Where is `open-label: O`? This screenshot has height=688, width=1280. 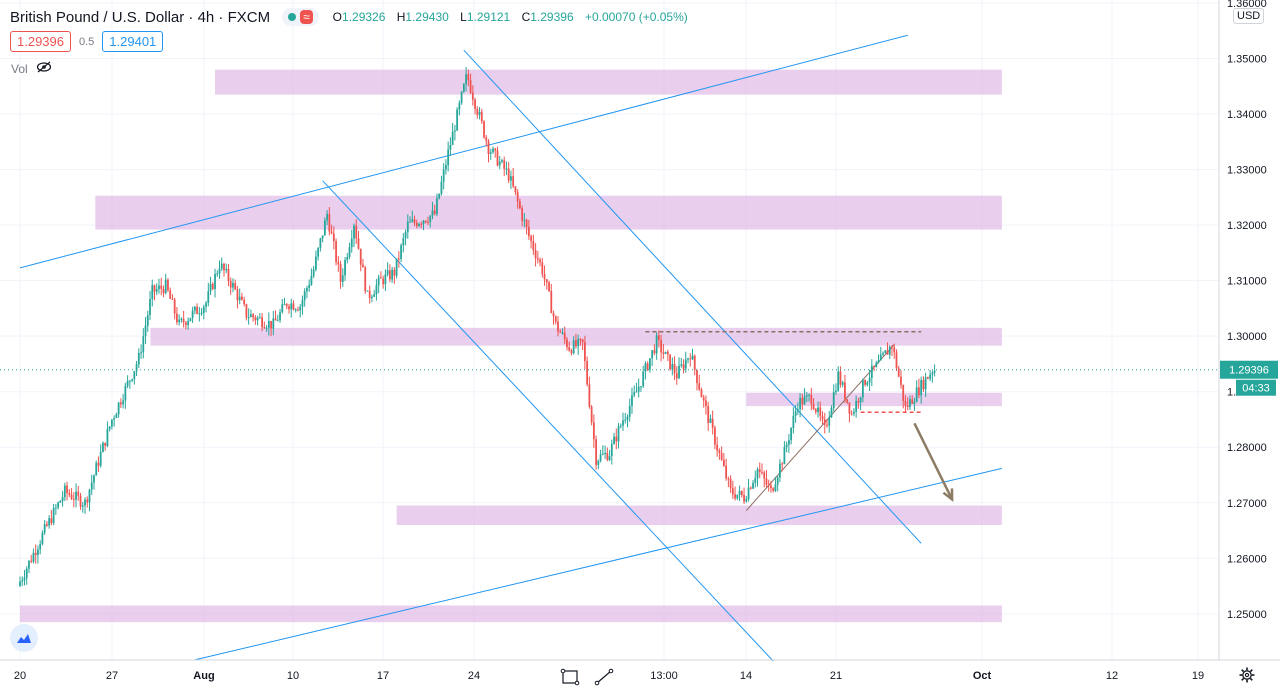
open-label: O is located at coordinates (337, 17).